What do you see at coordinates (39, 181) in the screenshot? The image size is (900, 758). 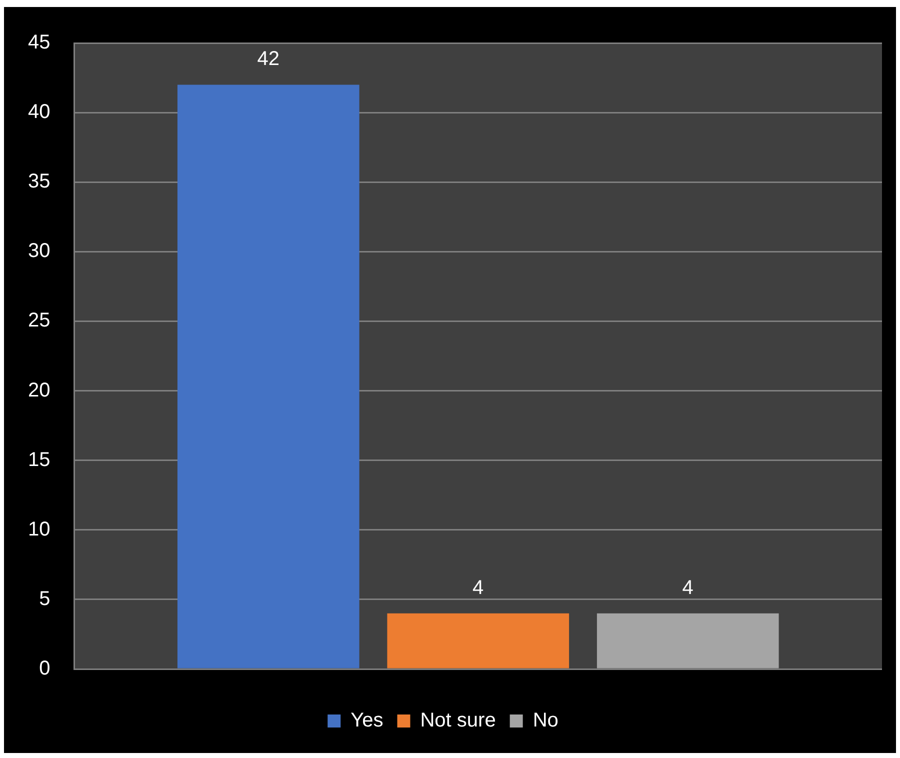 I see `y-tick-label: 35` at bounding box center [39, 181].